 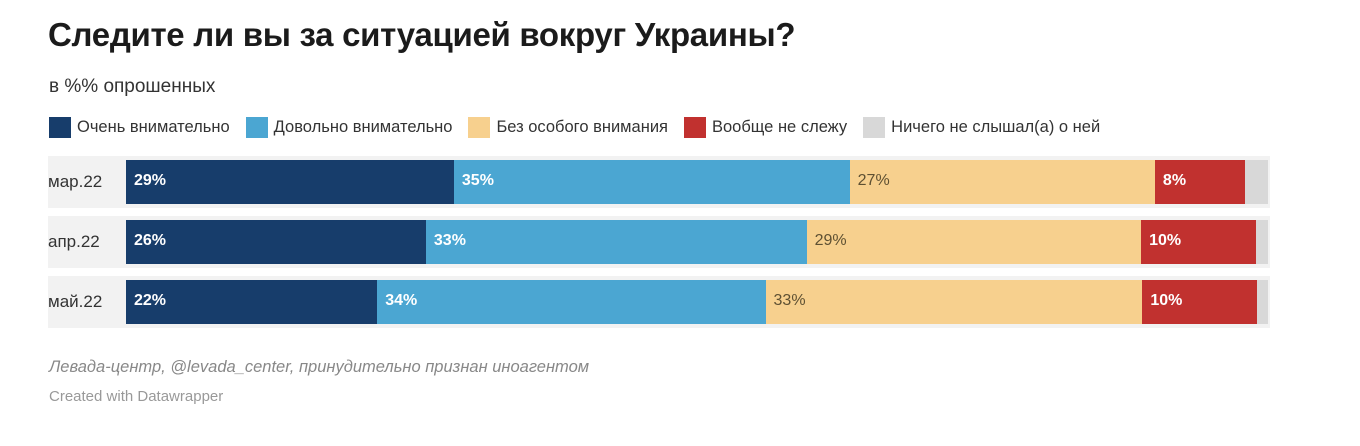 I want to click on bar-segment: 35%, so click(x=651, y=182).